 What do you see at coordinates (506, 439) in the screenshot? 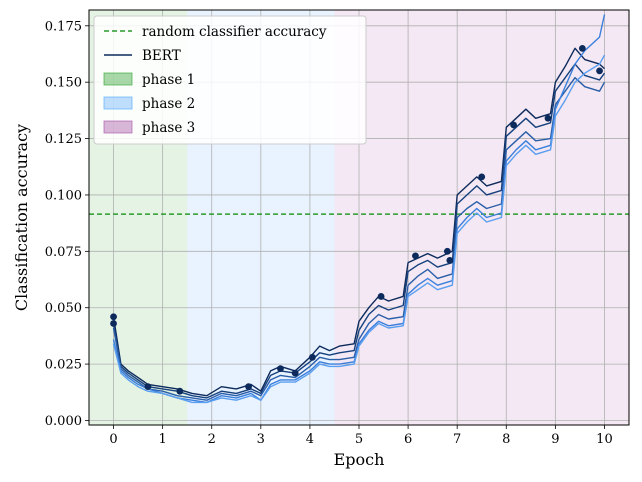
I see `x-tick-label: 8` at bounding box center [506, 439].